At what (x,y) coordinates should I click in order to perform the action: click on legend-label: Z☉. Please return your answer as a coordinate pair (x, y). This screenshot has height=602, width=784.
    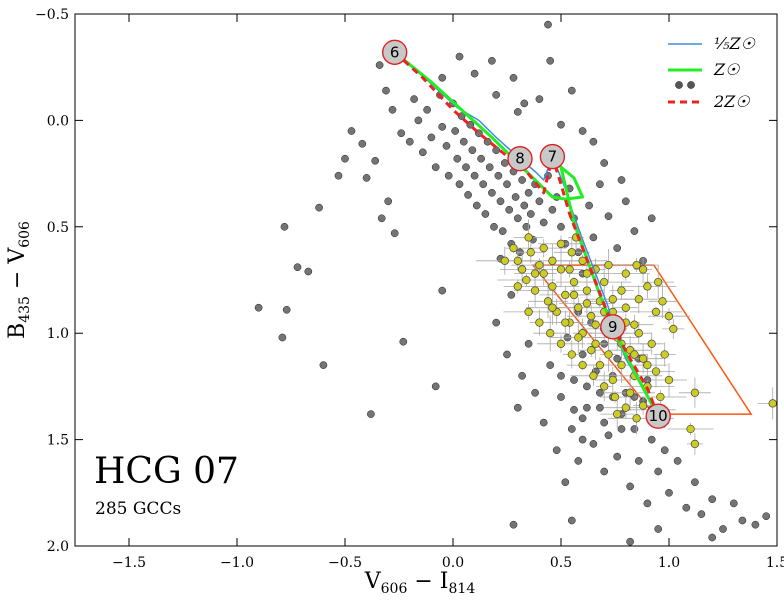
    Looking at the image, I should click on (726, 69).